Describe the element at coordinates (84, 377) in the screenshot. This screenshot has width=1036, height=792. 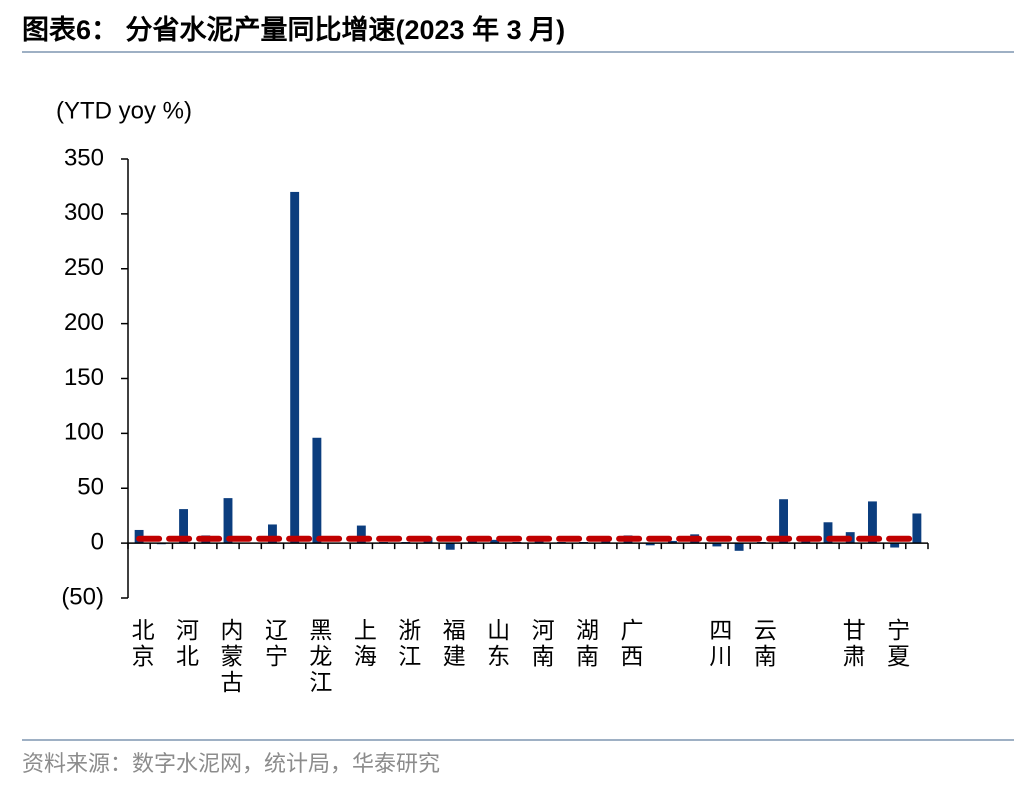
I see `y-tick-label: 150` at that location.